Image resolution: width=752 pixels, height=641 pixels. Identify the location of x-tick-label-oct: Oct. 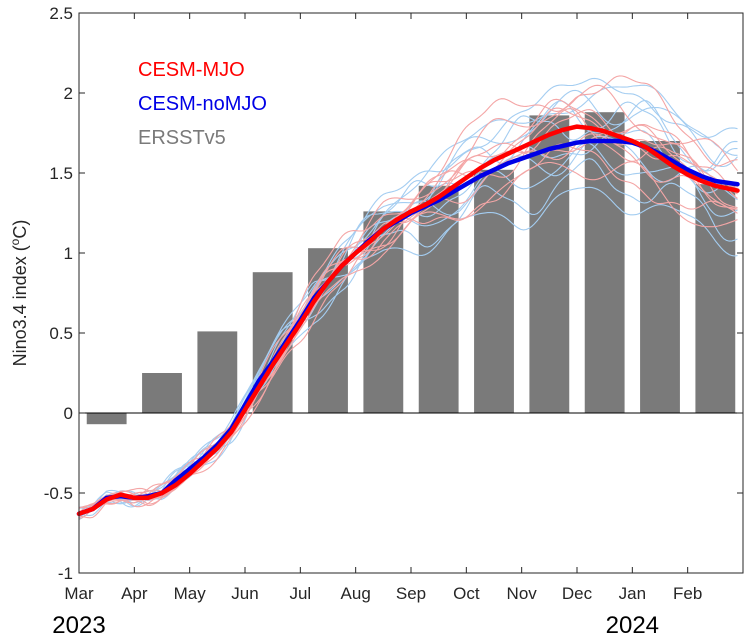
(466, 593).